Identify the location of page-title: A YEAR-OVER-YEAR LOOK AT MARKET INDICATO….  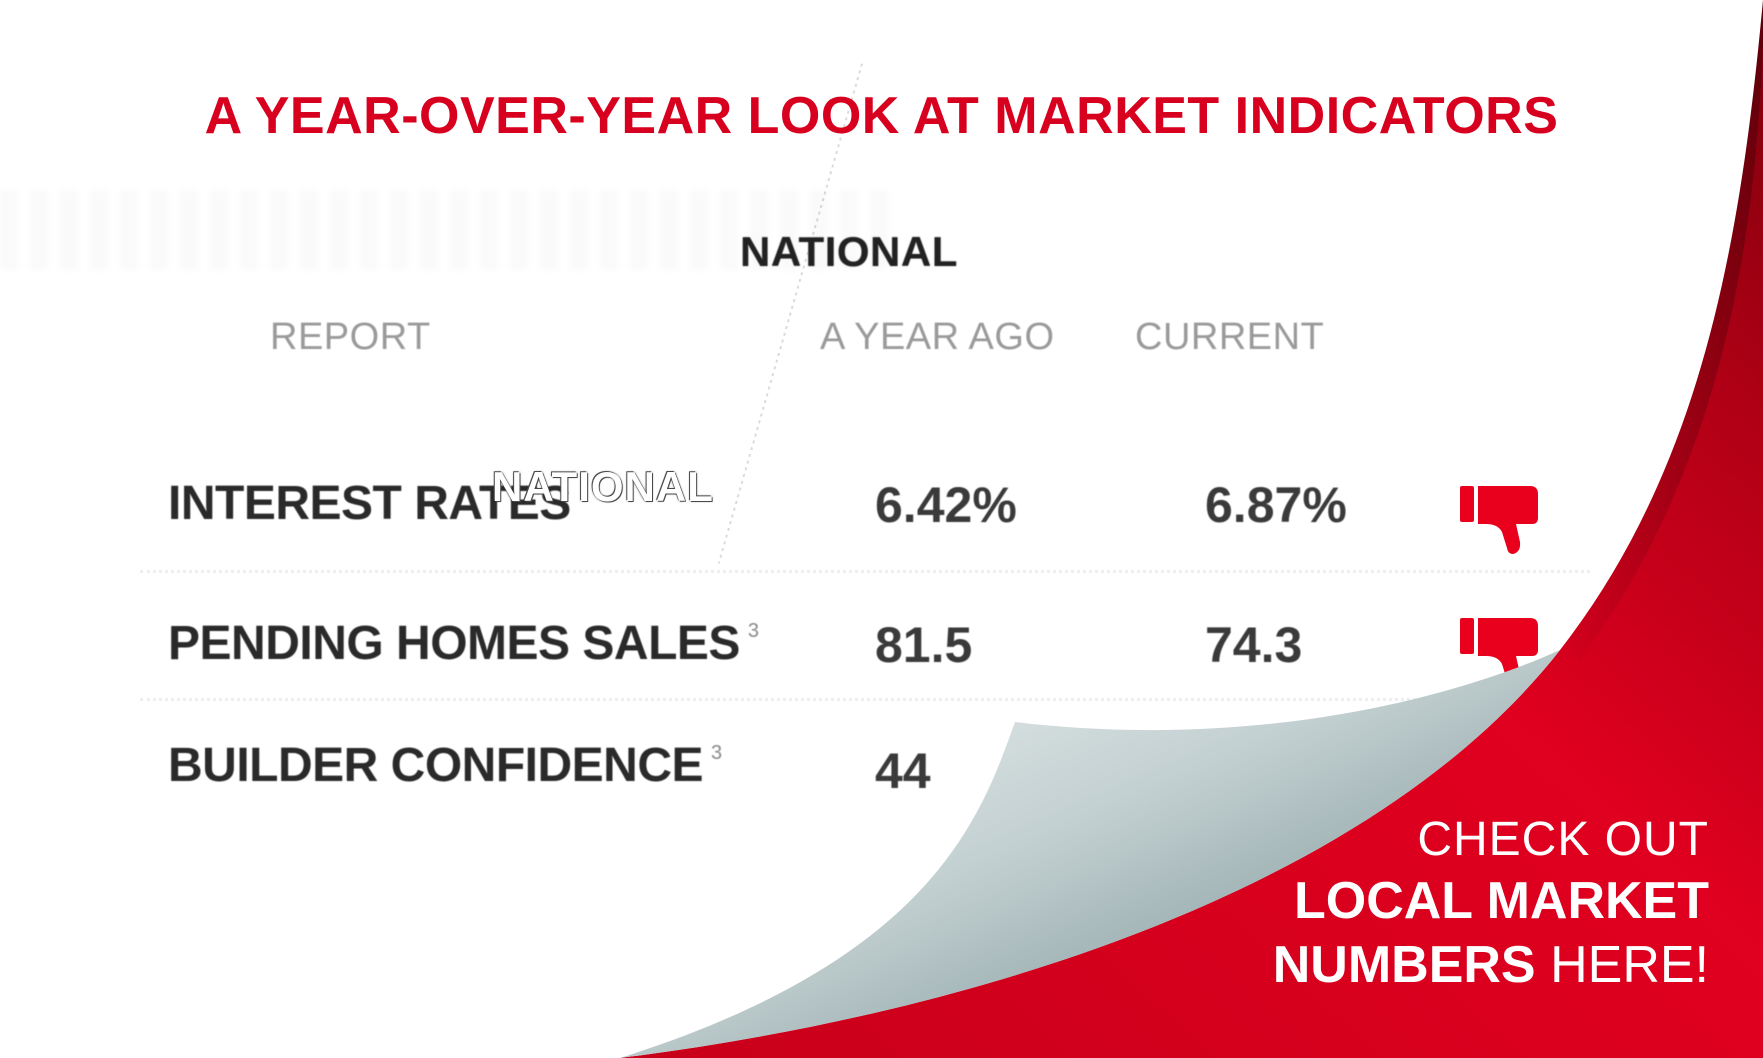
(881, 116).